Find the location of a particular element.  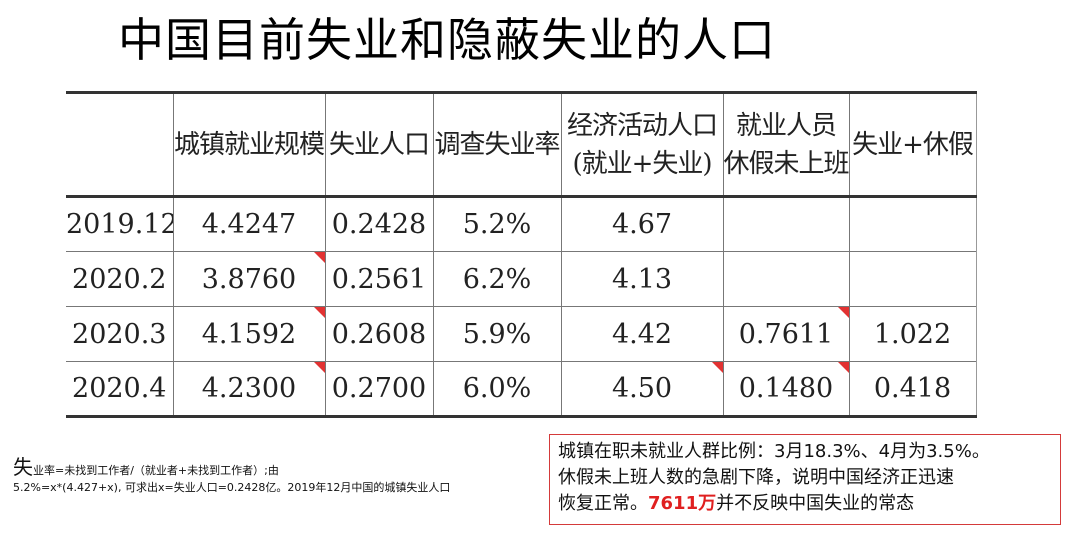

header-cell-labor-force: 经济活动人口 (就业+失业) is located at coordinates (642, 144).